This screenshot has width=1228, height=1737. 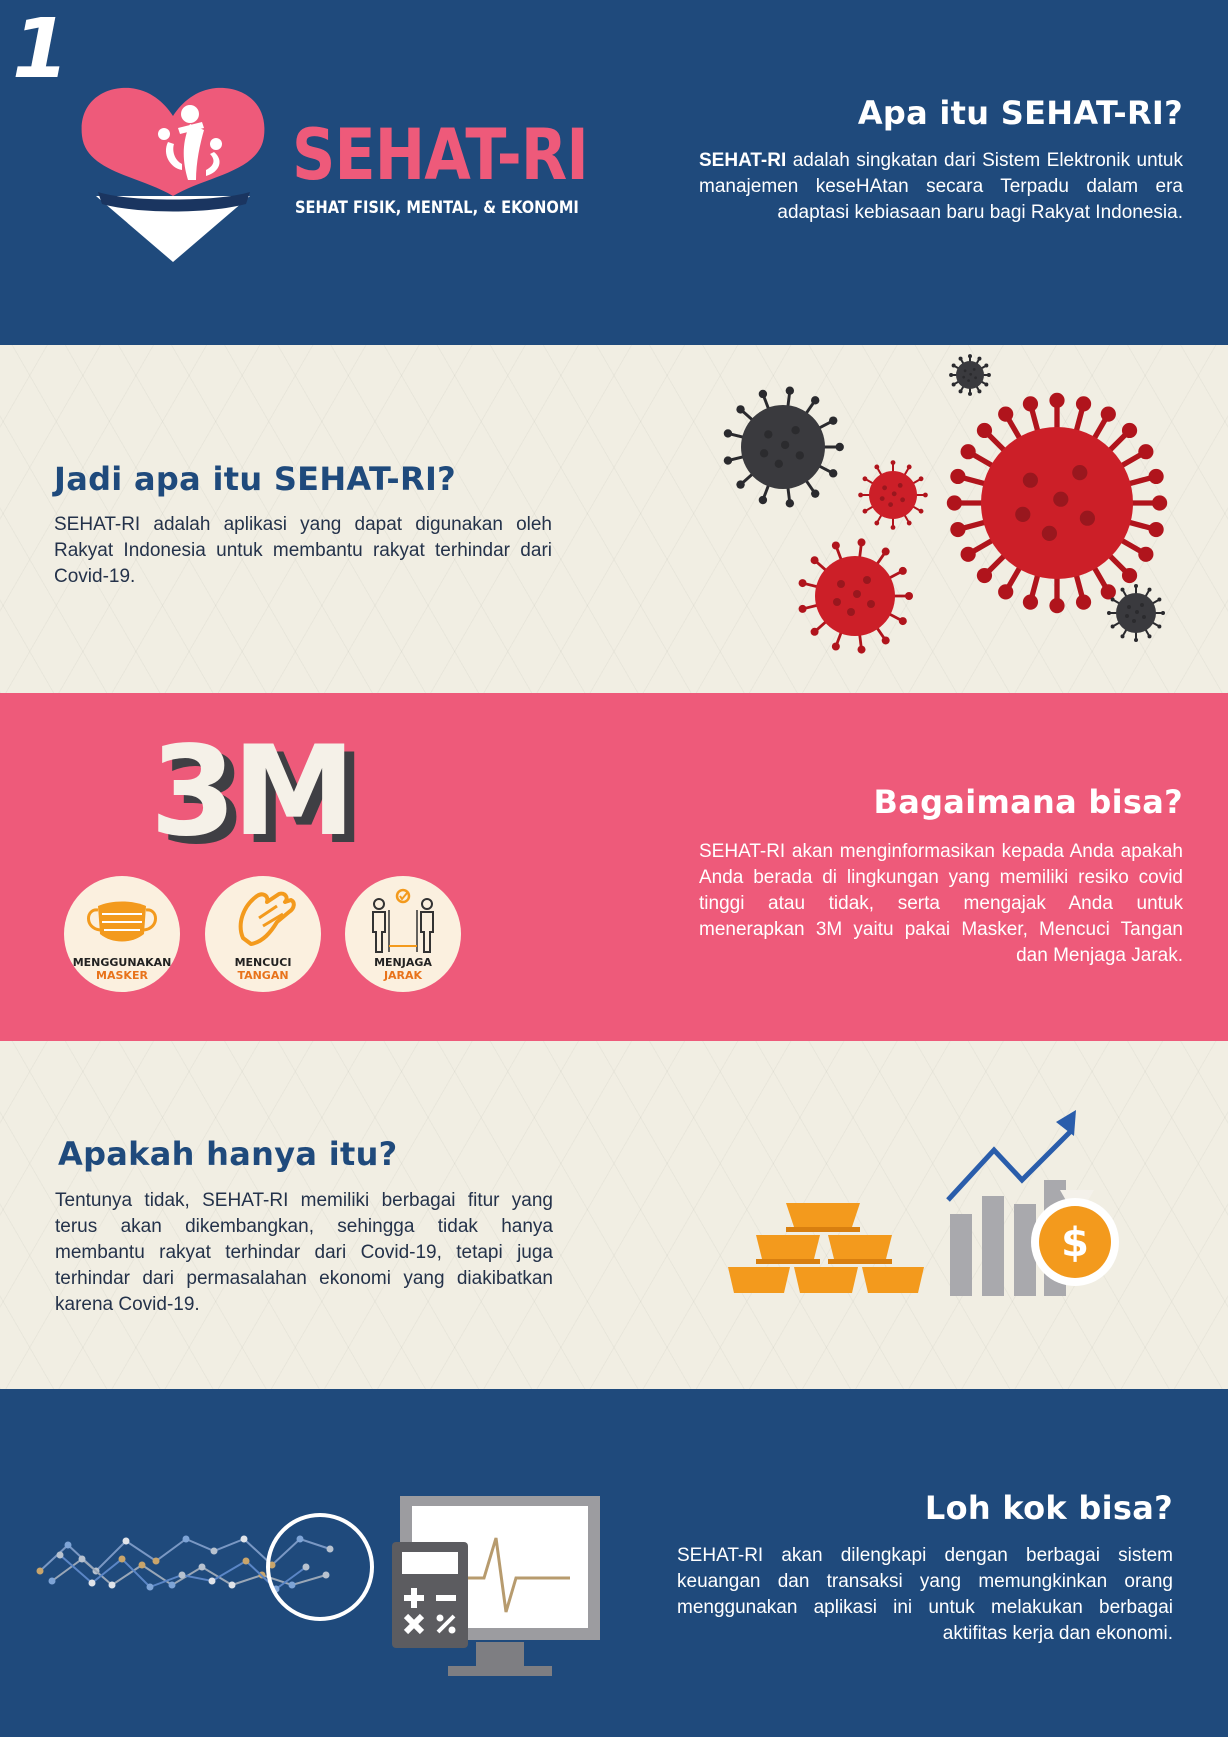 I want to click on magnifier-ring, so click(x=320, y=1567).